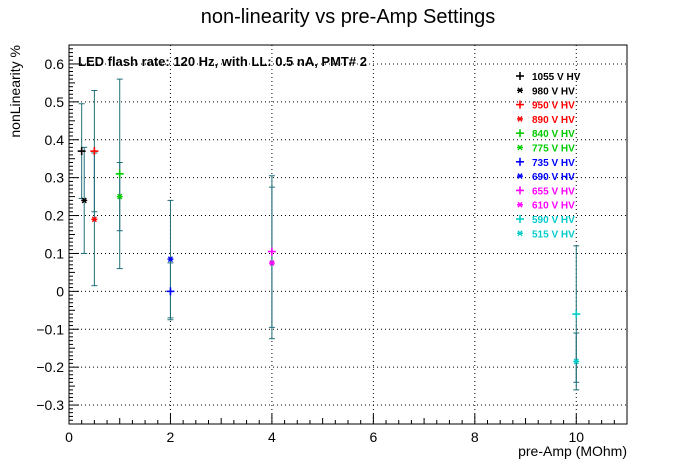  Describe the element at coordinates (553, 134) in the screenshot. I see `legend-label: 840 V HV` at that location.